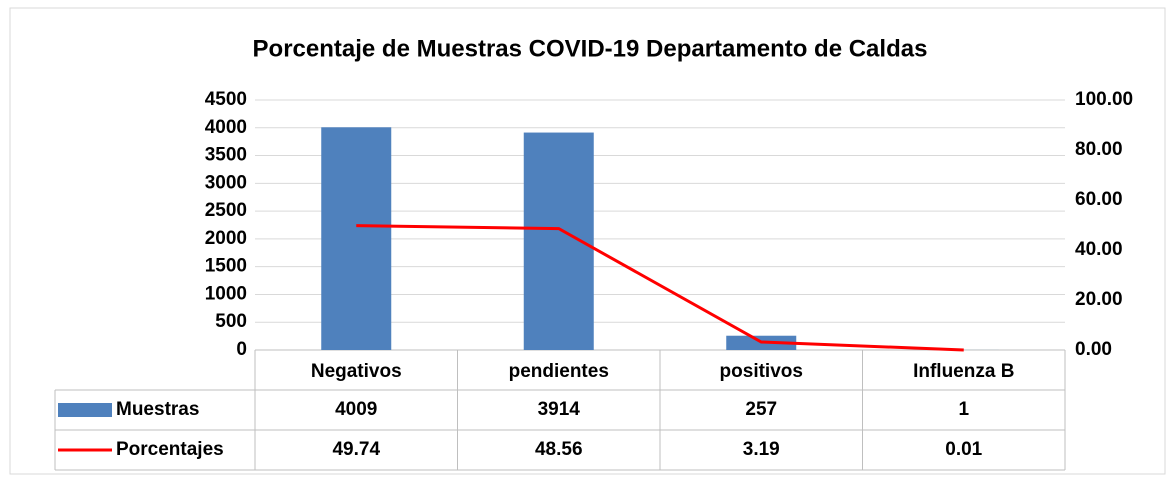  What do you see at coordinates (559, 371) in the screenshot?
I see `x-tick-label: pendientes` at bounding box center [559, 371].